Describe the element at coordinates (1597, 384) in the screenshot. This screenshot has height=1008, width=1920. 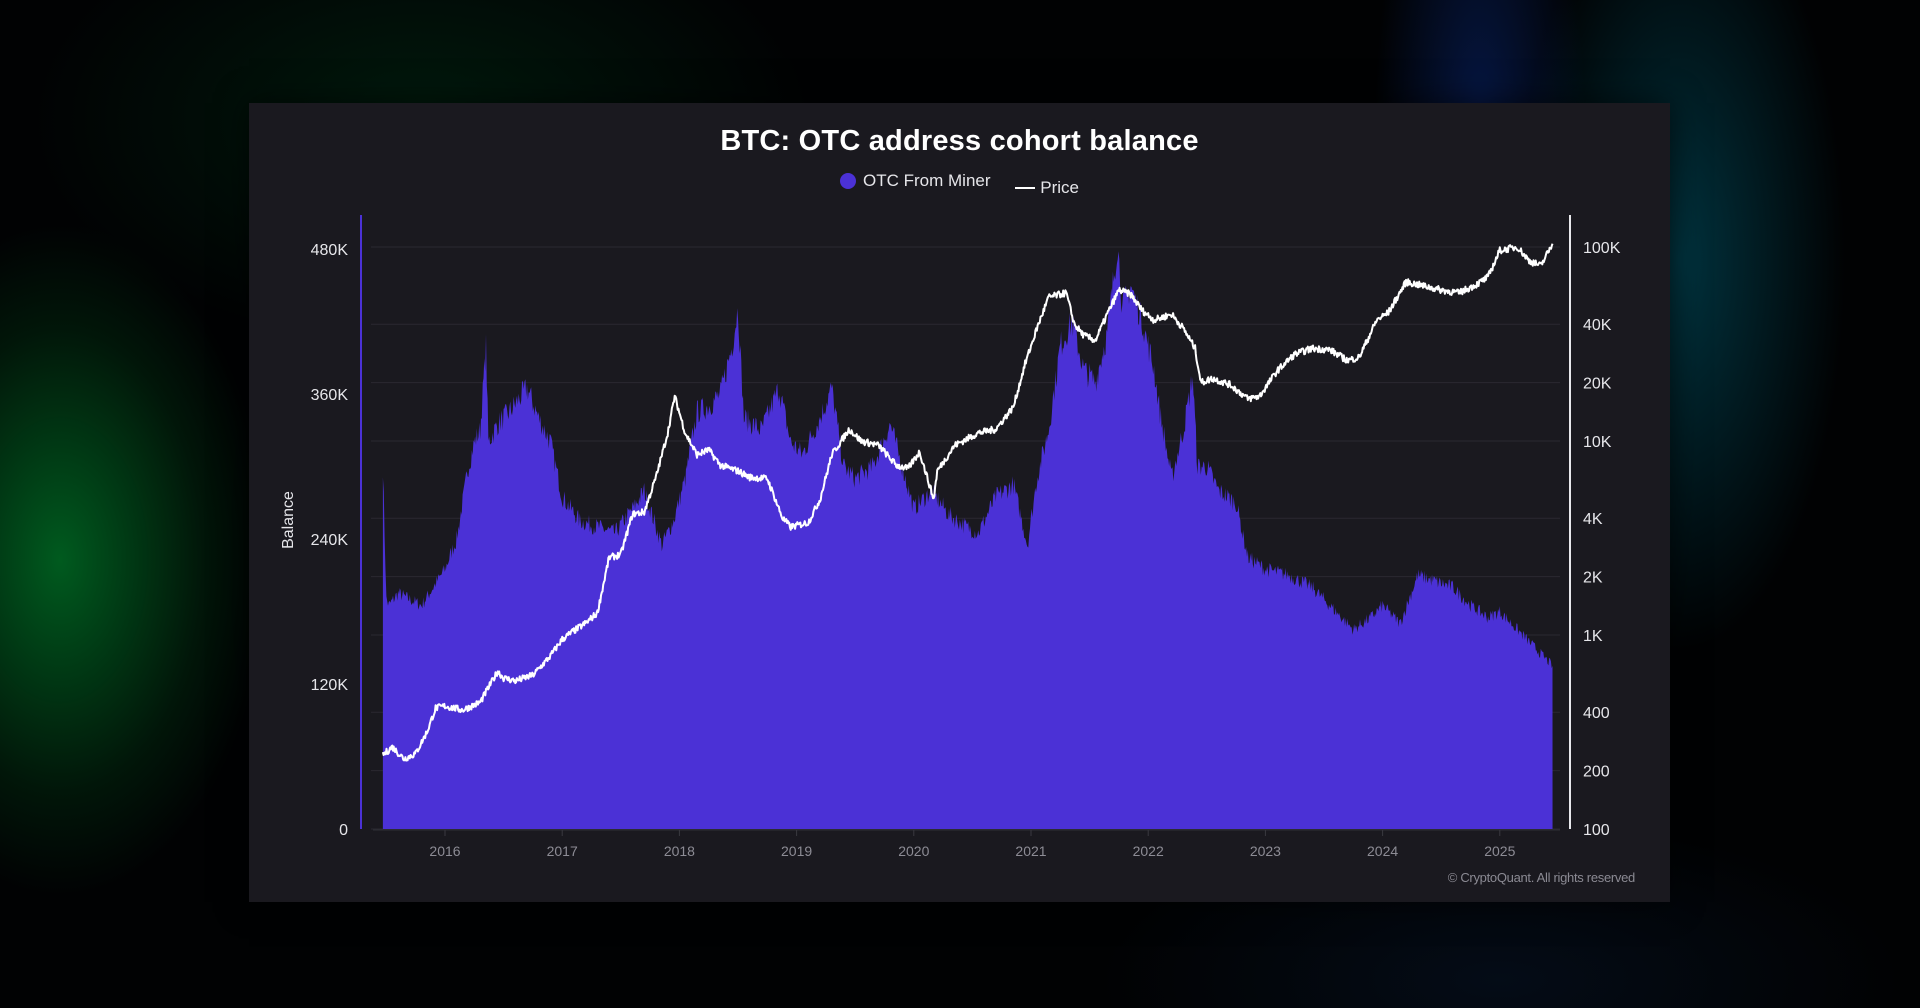
I see `y-right-tick-label: 20K` at that location.